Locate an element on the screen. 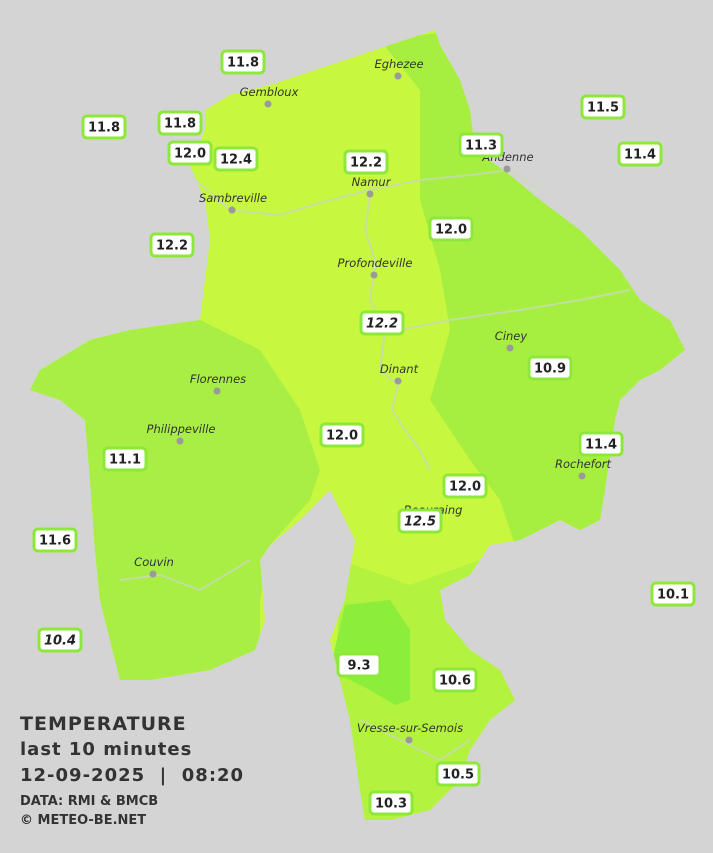 Image resolution: width=713 pixels, height=853 pixels. station: 9.3 is located at coordinates (359, 665).